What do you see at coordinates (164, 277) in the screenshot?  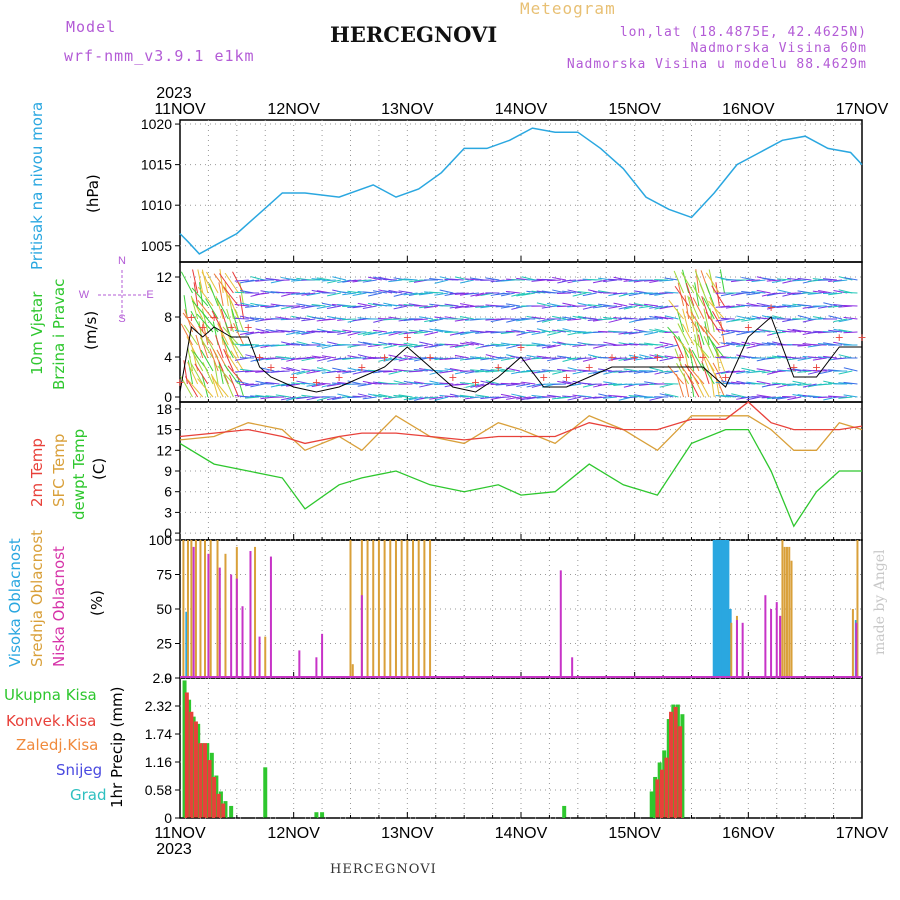 I see `wind-ytick-label: 12` at bounding box center [164, 277].